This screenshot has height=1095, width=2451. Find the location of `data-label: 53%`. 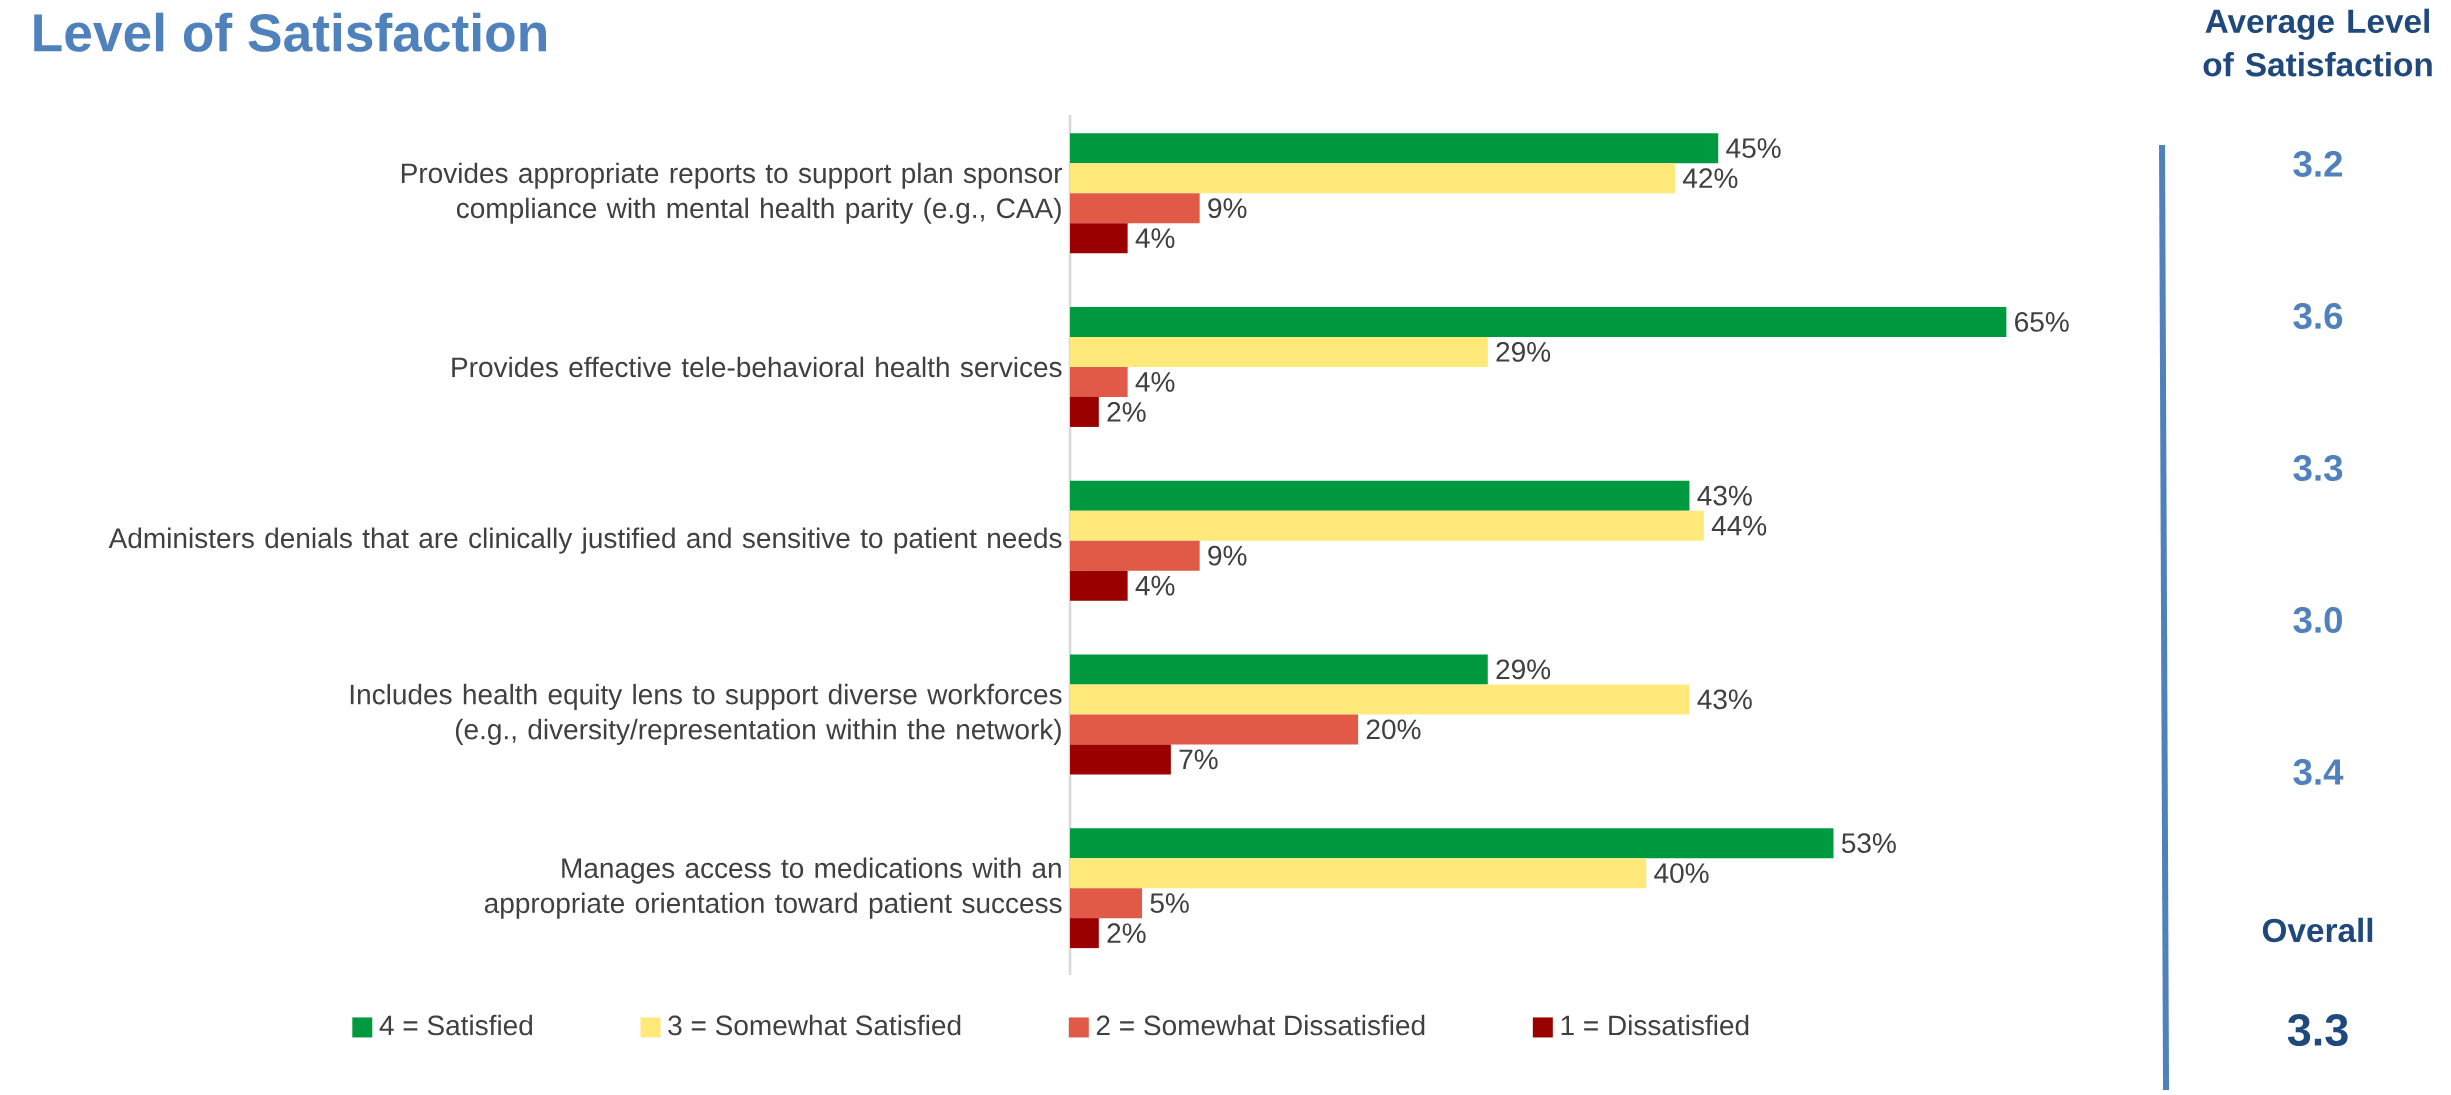

data-label: 53% is located at coordinates (1868, 843).